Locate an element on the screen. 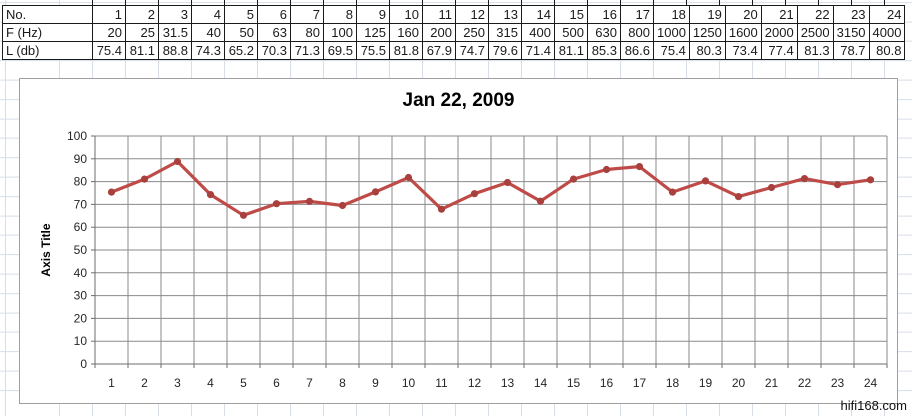  table-cell: 250 is located at coordinates (472, 32).